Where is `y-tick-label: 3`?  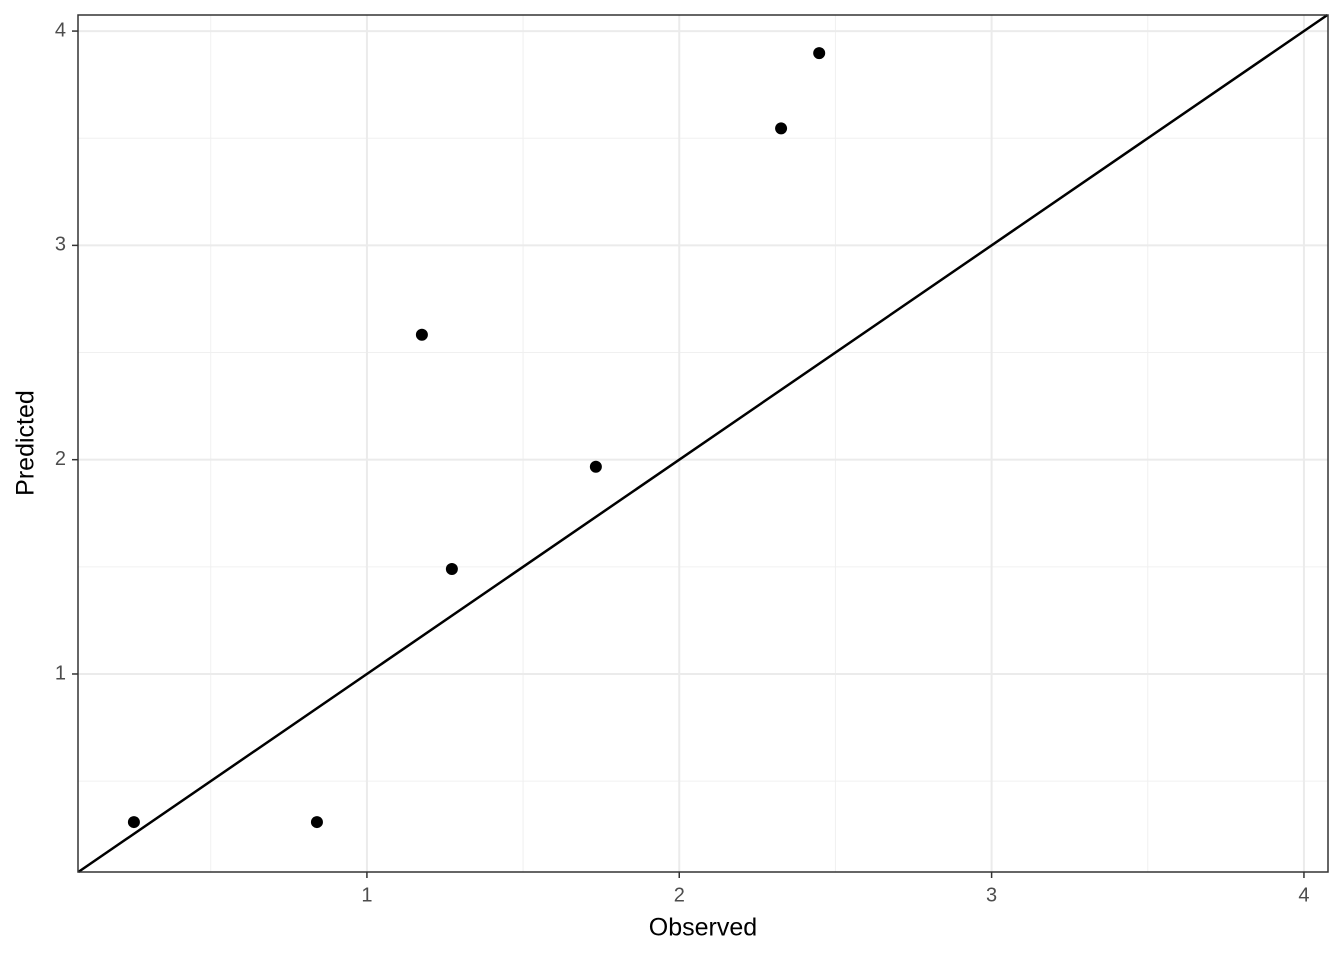
y-tick-label: 3 is located at coordinates (60, 245).